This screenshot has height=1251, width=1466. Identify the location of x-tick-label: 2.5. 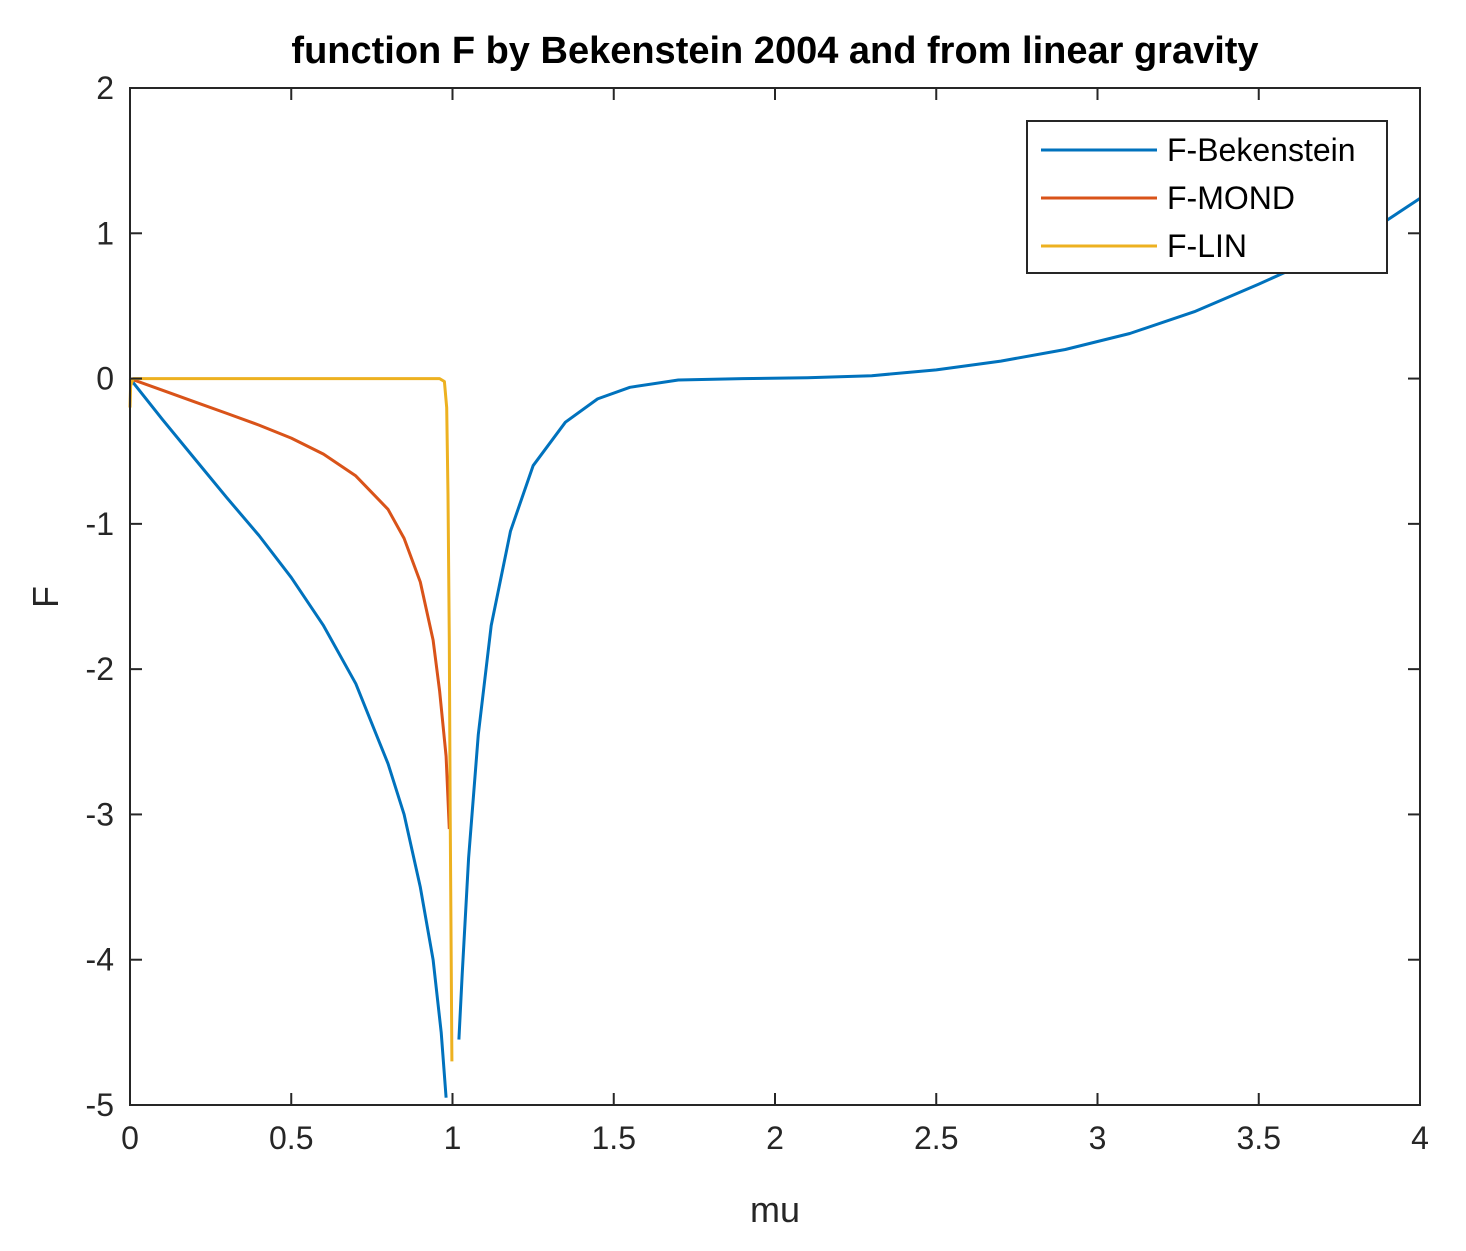
(936, 1138).